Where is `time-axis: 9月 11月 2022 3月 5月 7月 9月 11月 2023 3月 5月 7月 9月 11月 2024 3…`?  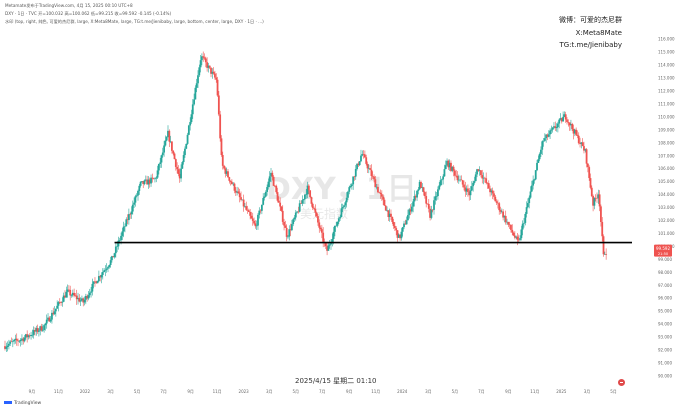
time-axis: 9月 11月 2022 3月 5月 7月 9月 11月 2023 3月 5月 7月 9月 11月 2024 3… is located at coordinates (323, 391).